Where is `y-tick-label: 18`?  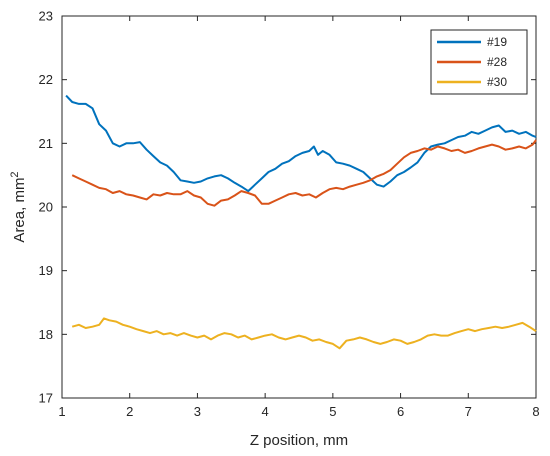
y-tick-label: 18 is located at coordinates (46, 334).